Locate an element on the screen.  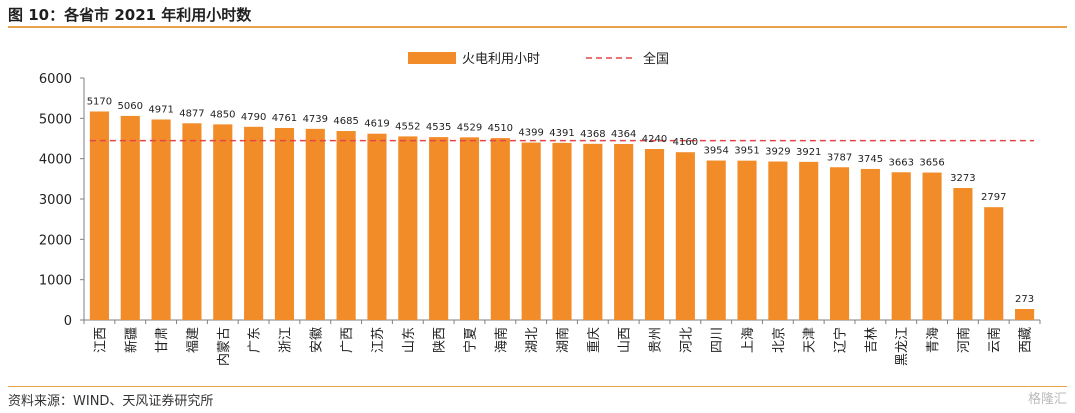
data-label: 3273 is located at coordinates (962, 178).